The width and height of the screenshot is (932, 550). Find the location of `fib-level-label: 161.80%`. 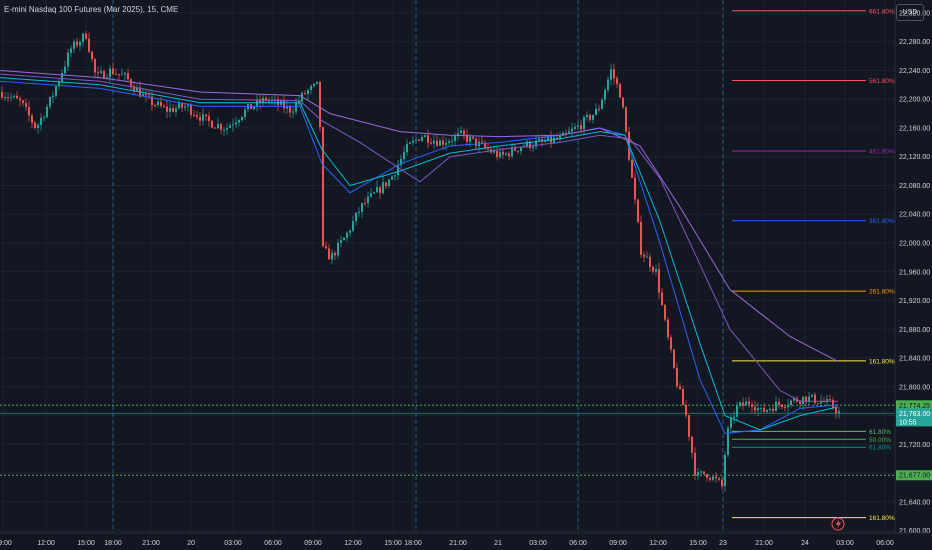

fib-level-label: 161.80% is located at coordinates (882, 518).